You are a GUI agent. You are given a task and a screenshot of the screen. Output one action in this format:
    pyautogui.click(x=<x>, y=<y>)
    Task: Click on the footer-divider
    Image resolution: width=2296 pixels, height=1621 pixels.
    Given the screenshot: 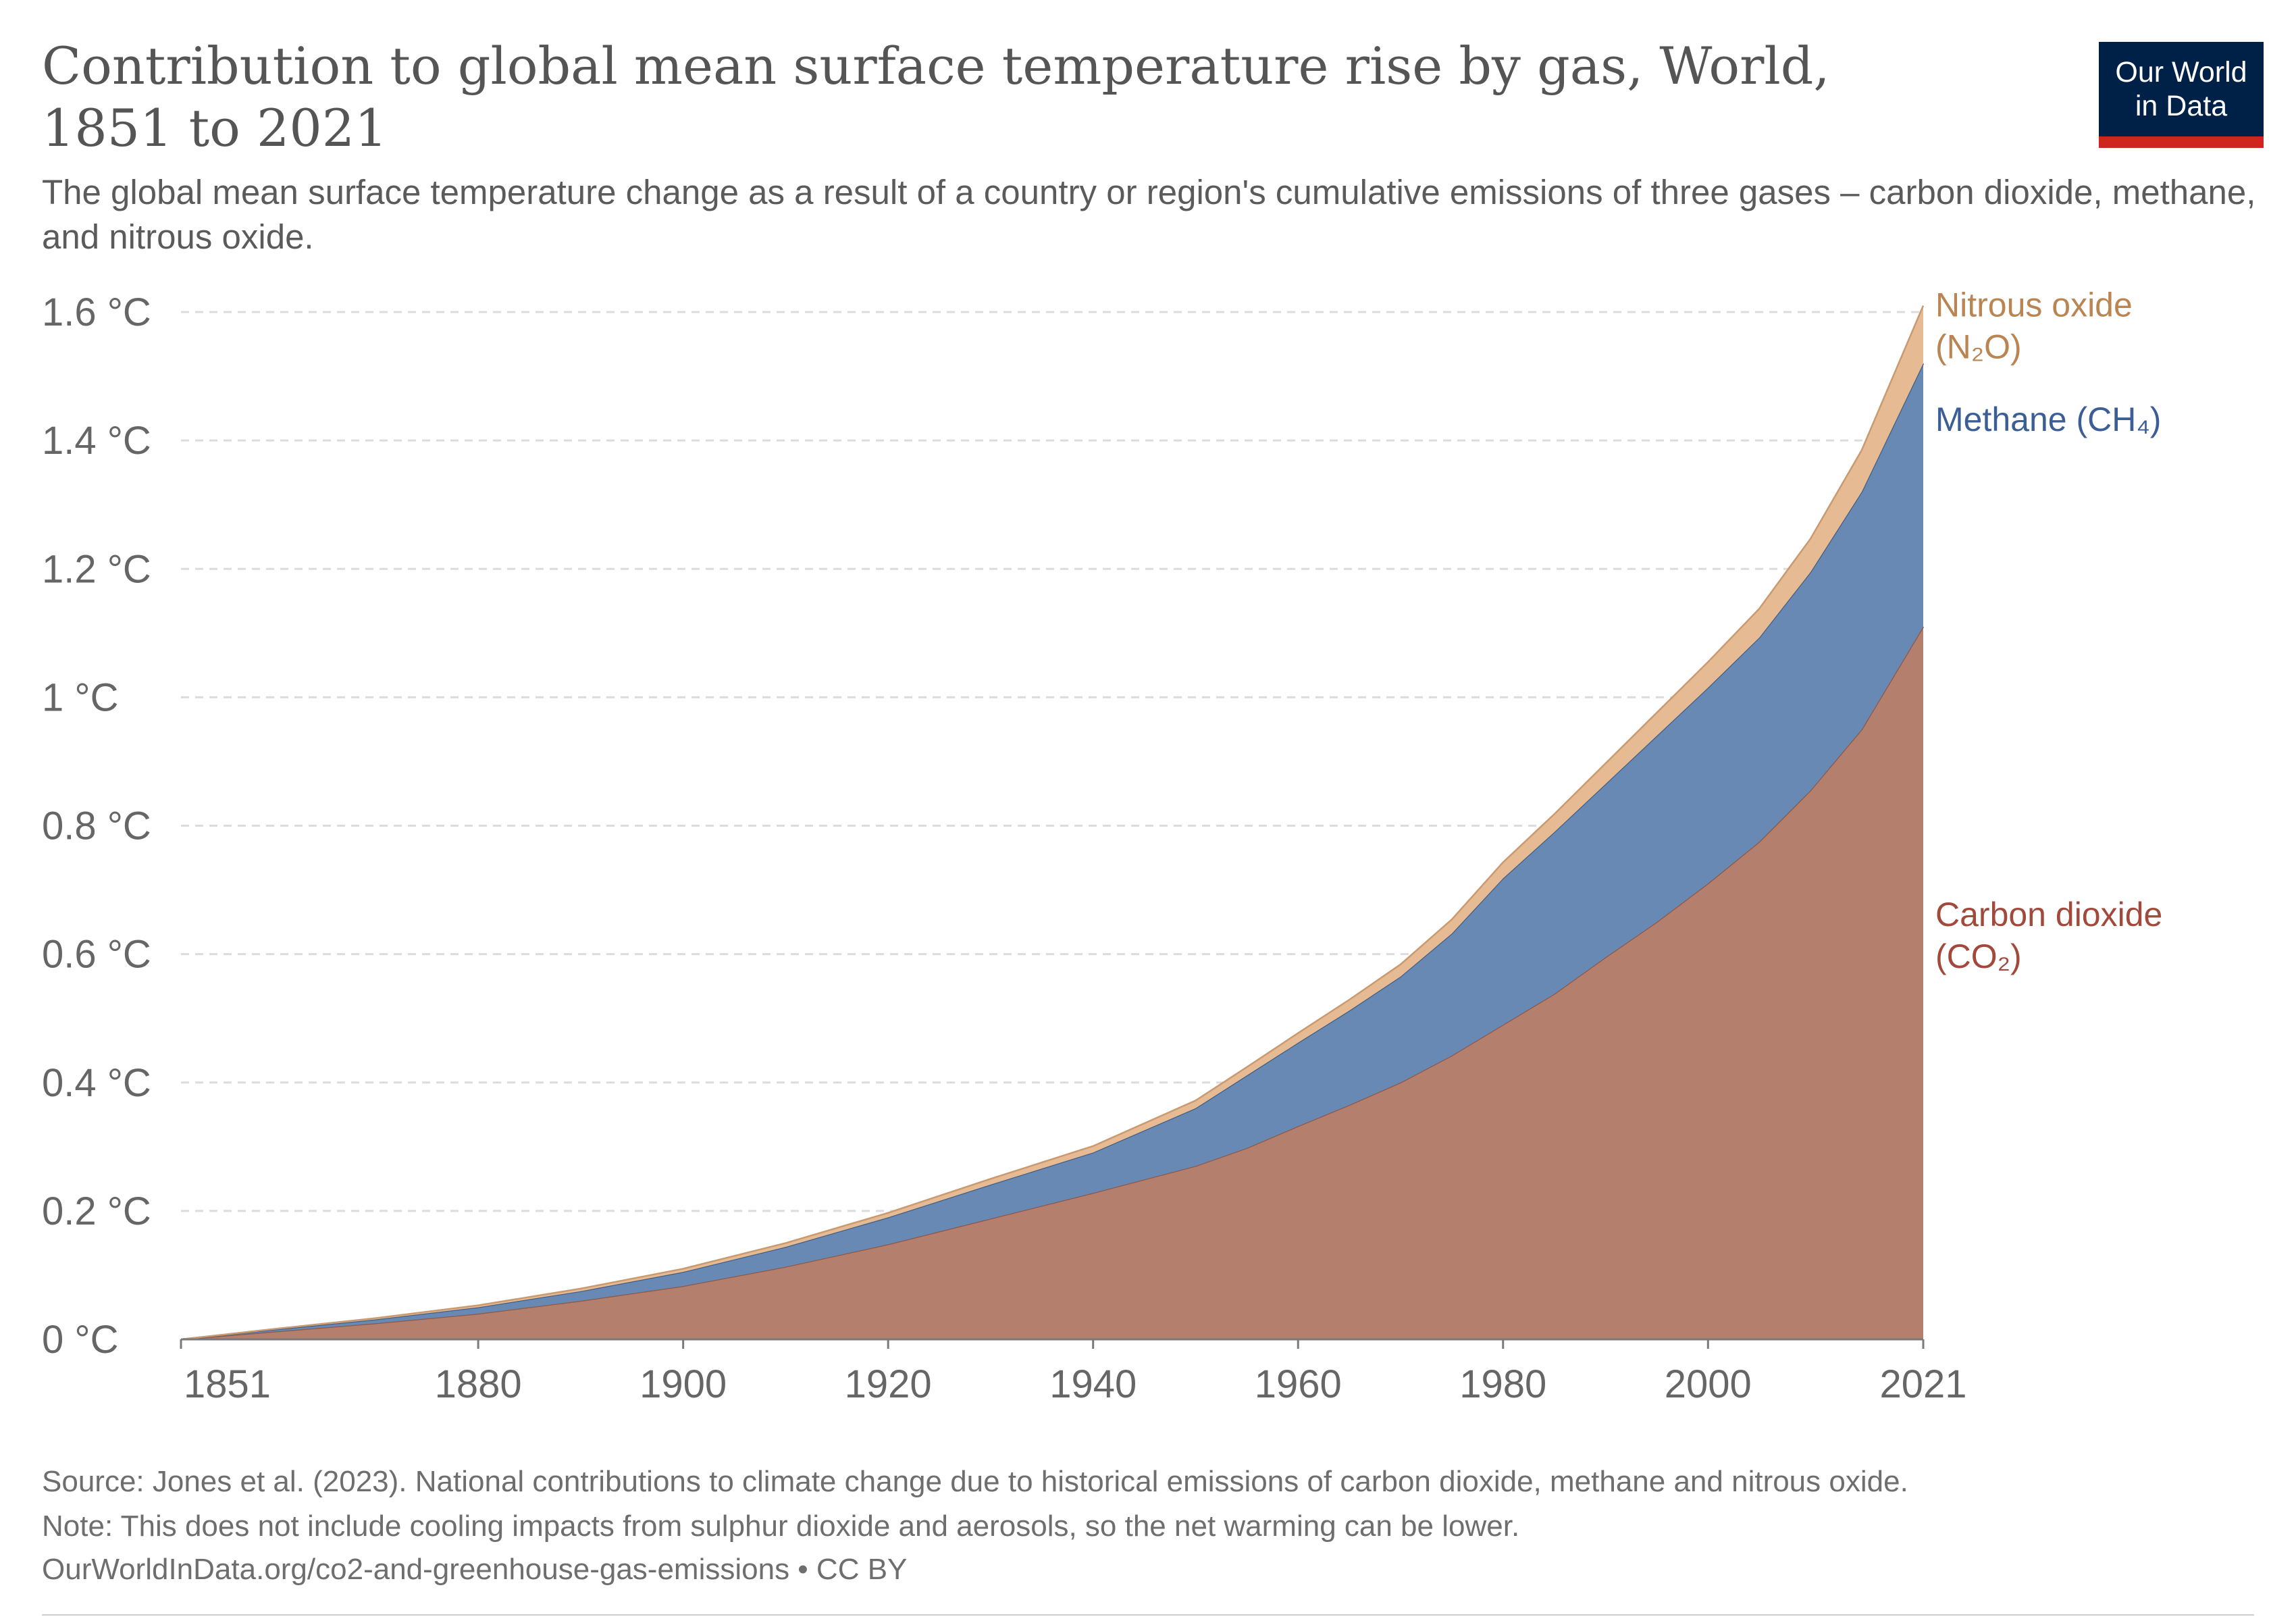 What is the action you would take?
    pyautogui.click(x=1148, y=1615)
    